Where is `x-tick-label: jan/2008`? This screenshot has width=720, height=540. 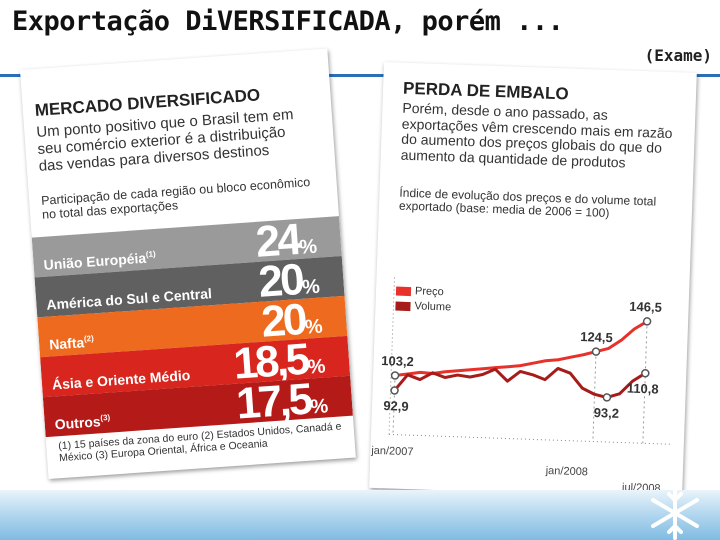 x-tick-label: jan/2008 is located at coordinates (567, 472).